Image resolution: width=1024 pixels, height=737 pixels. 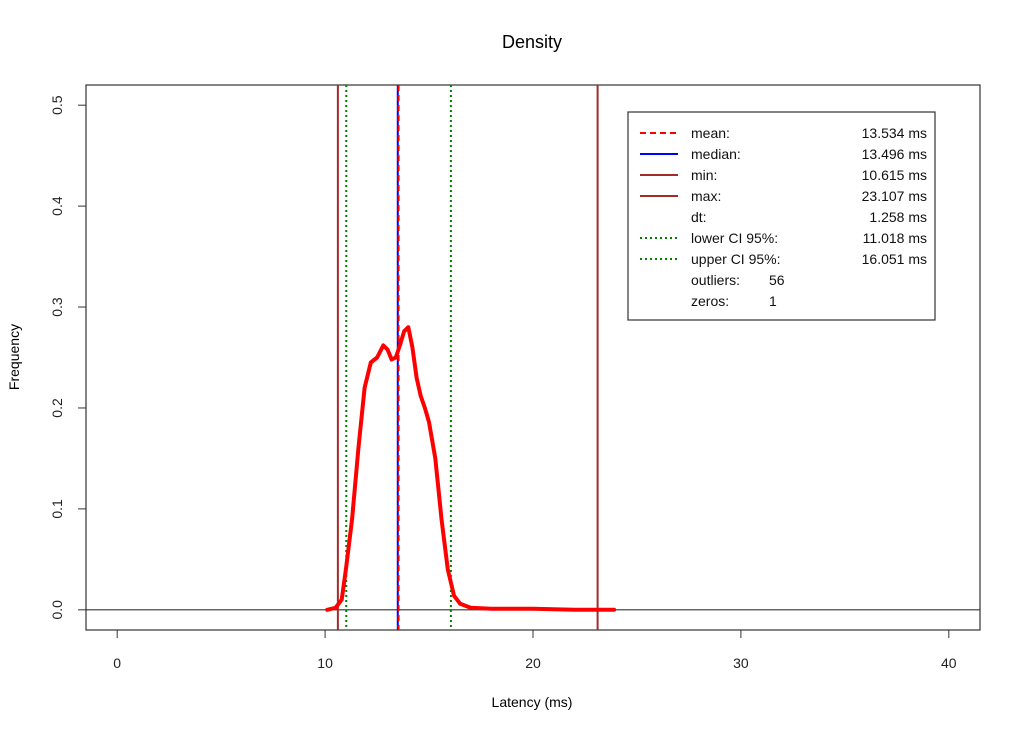 What do you see at coordinates (894, 196) in the screenshot?
I see `legend-value: 23.107 ms` at bounding box center [894, 196].